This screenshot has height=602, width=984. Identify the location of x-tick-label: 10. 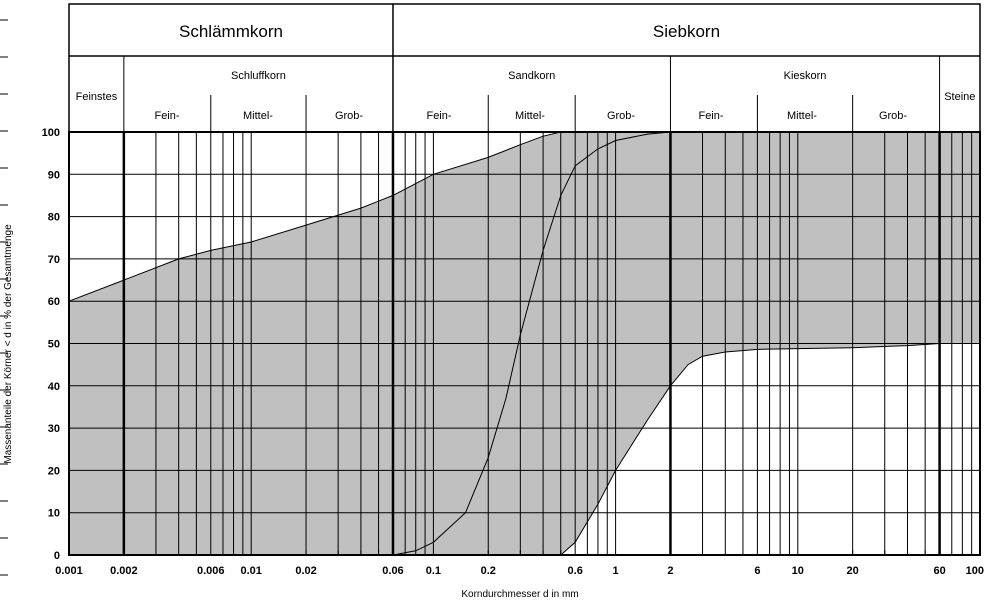
(798, 571).